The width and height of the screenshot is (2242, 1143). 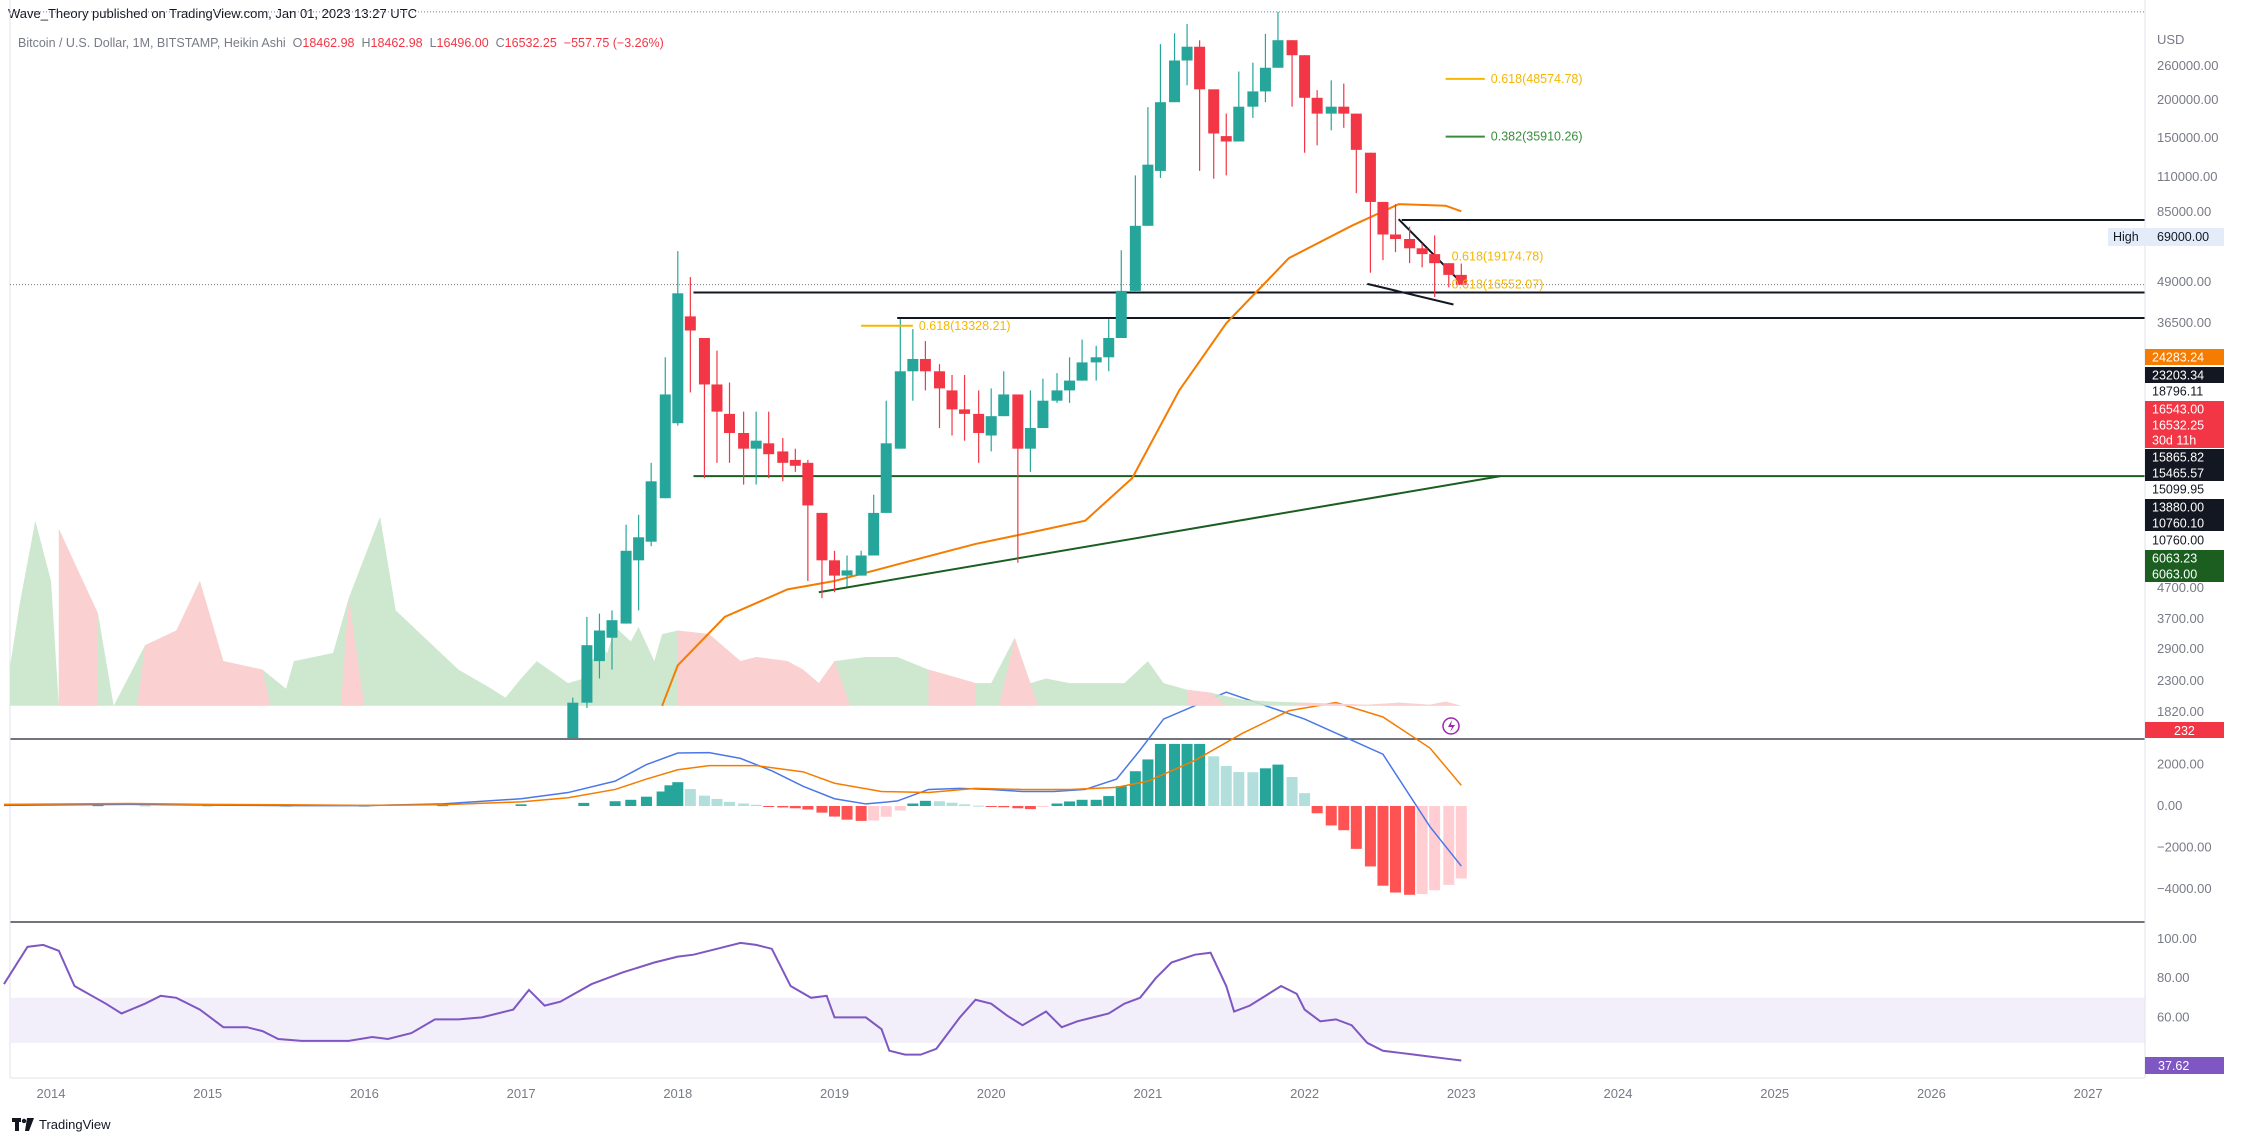 I want to click on volume-tag: 232, so click(x=2184, y=731).